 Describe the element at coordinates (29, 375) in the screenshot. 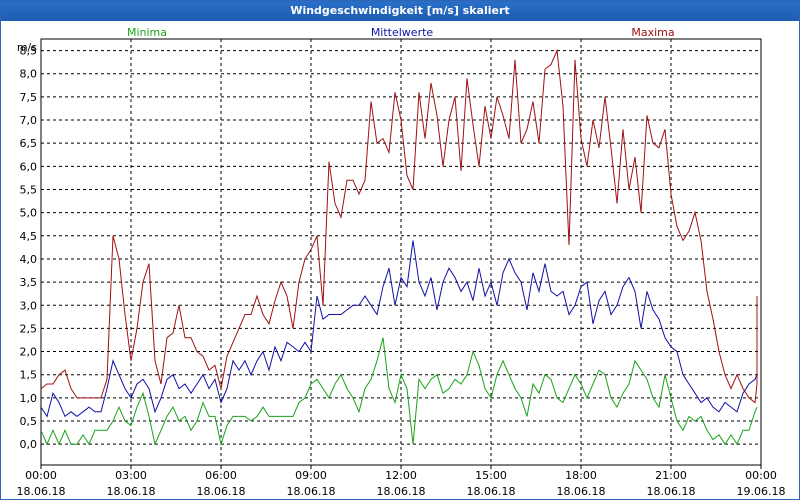

I see `y-tick-label: 1,5` at that location.